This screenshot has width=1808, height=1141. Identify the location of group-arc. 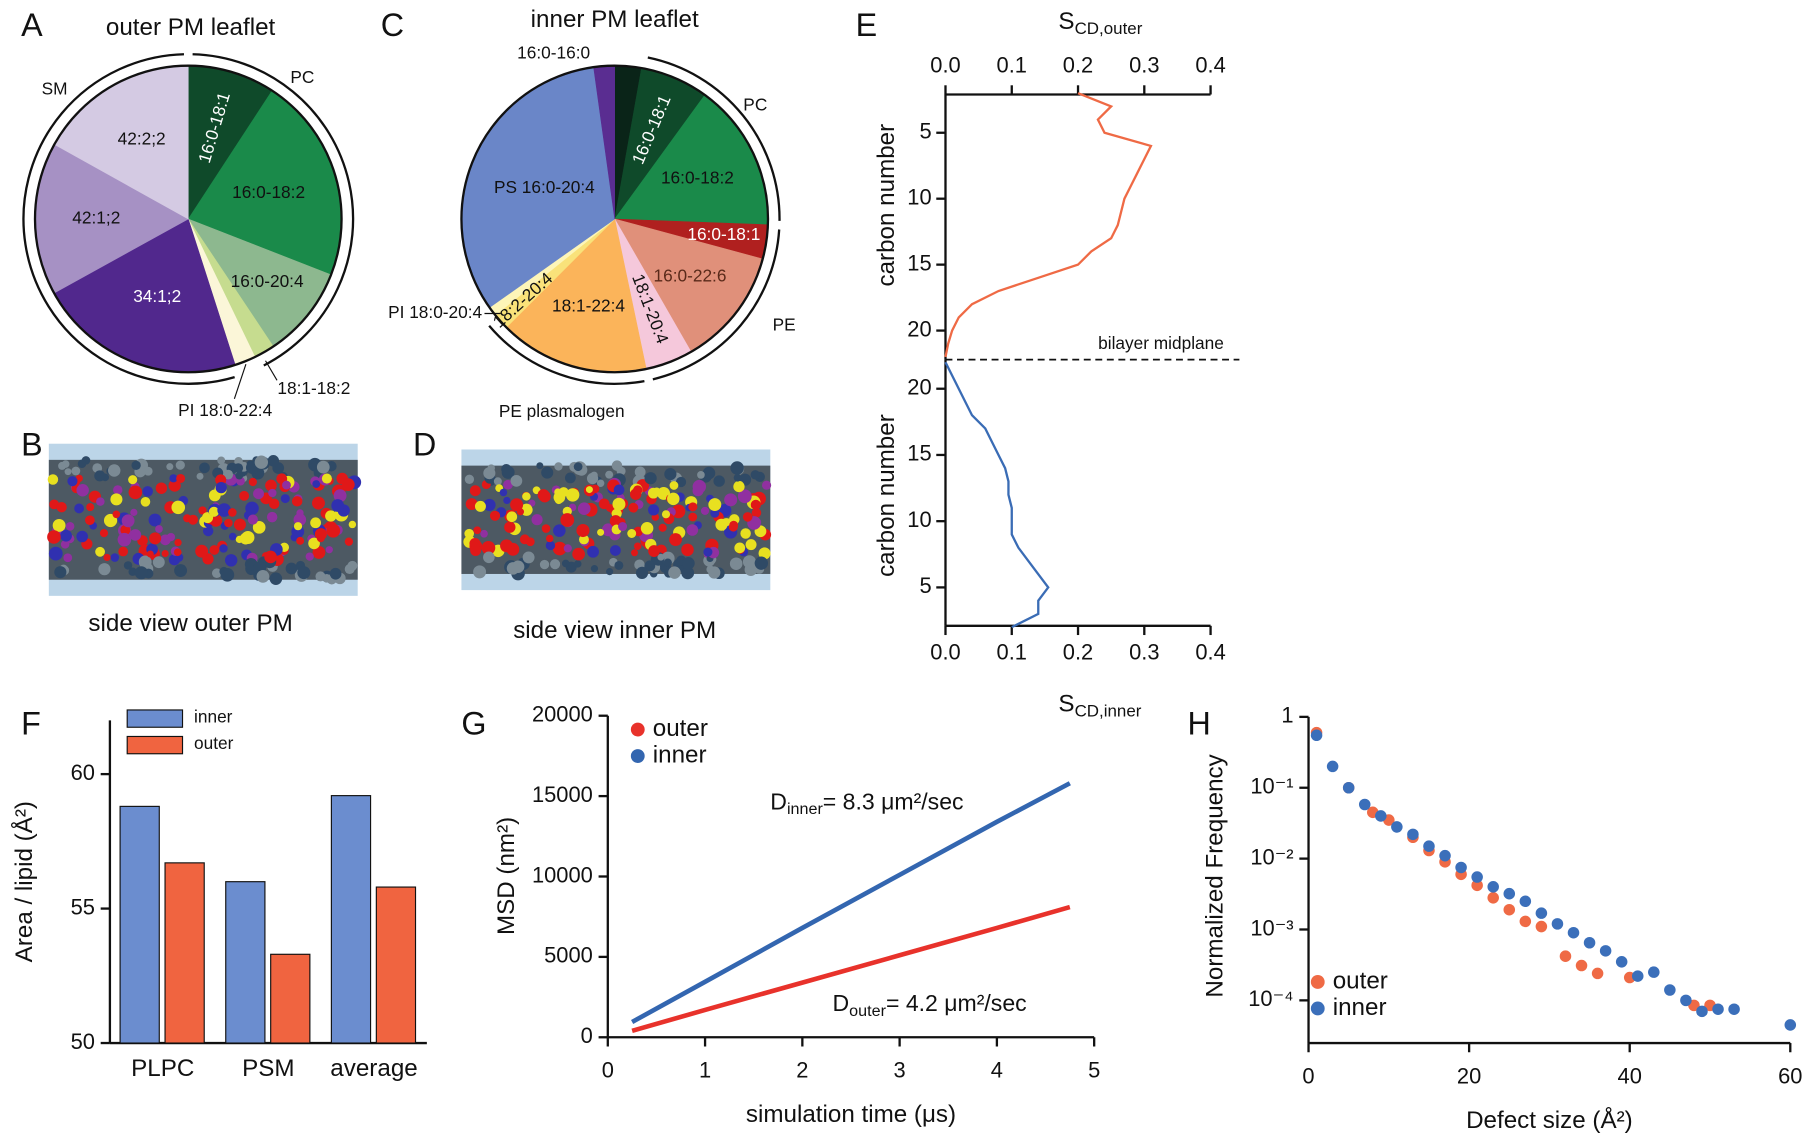
(714, 138).